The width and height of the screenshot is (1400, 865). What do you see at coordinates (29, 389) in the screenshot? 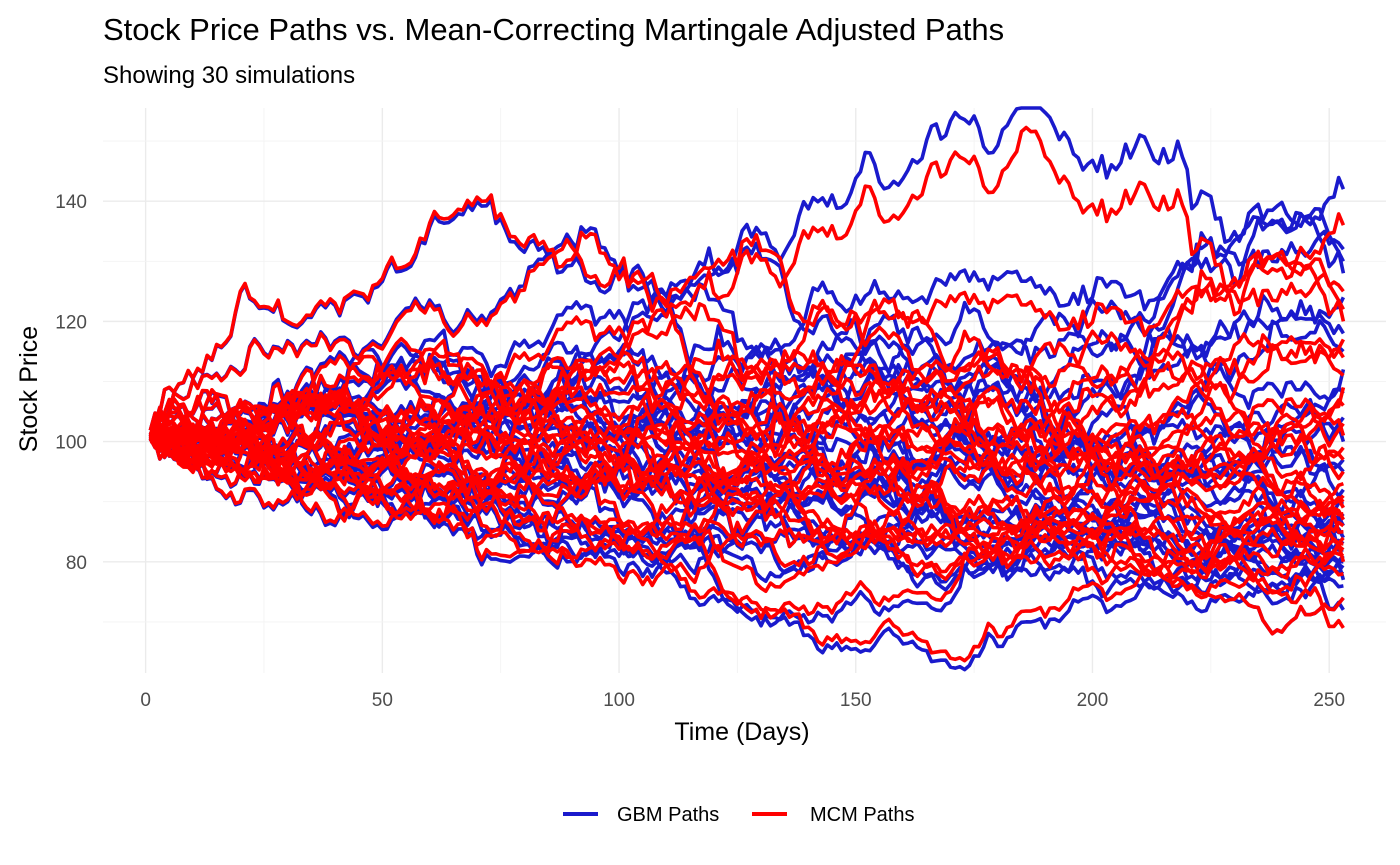
I see `y-axis-title: Stock Price` at bounding box center [29, 389].